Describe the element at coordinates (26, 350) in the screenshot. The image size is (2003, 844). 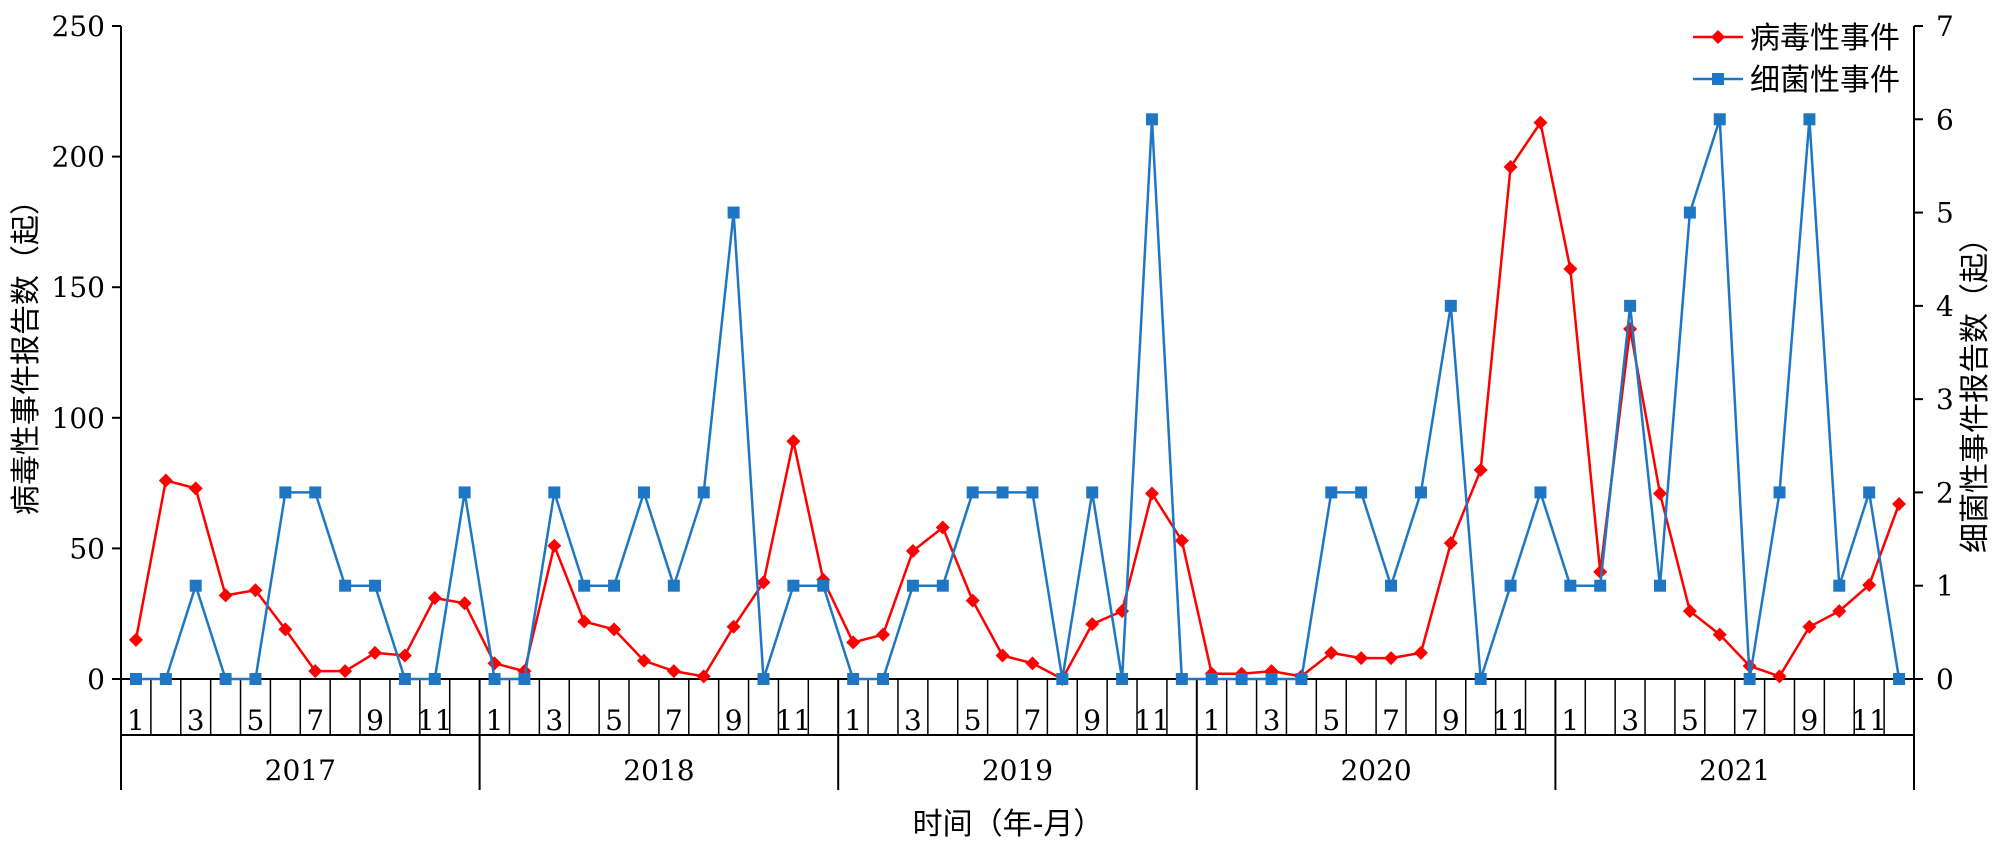
I see `y-axis-label-left: 病毒性事件报告数（起）` at that location.